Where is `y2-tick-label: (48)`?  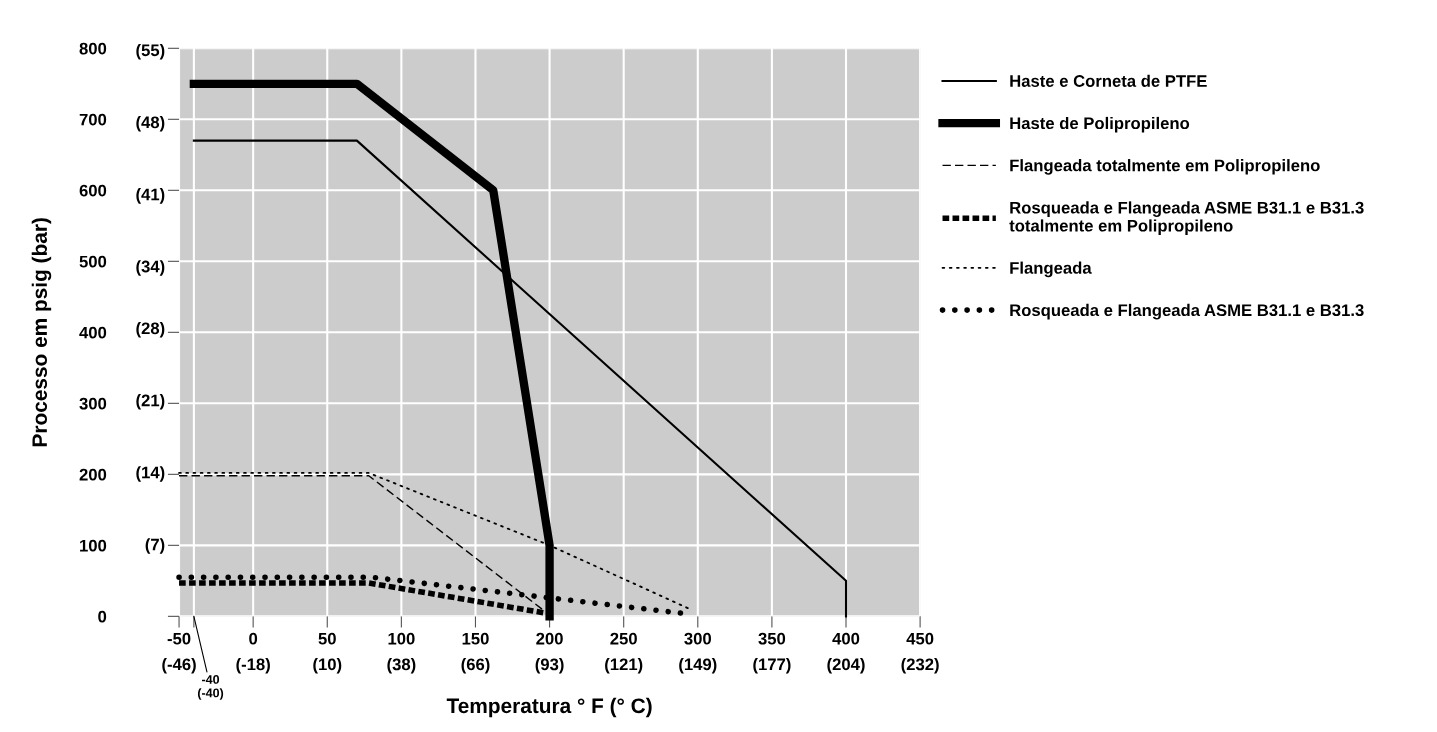
y2-tick-label: (48) is located at coordinates (150, 124).